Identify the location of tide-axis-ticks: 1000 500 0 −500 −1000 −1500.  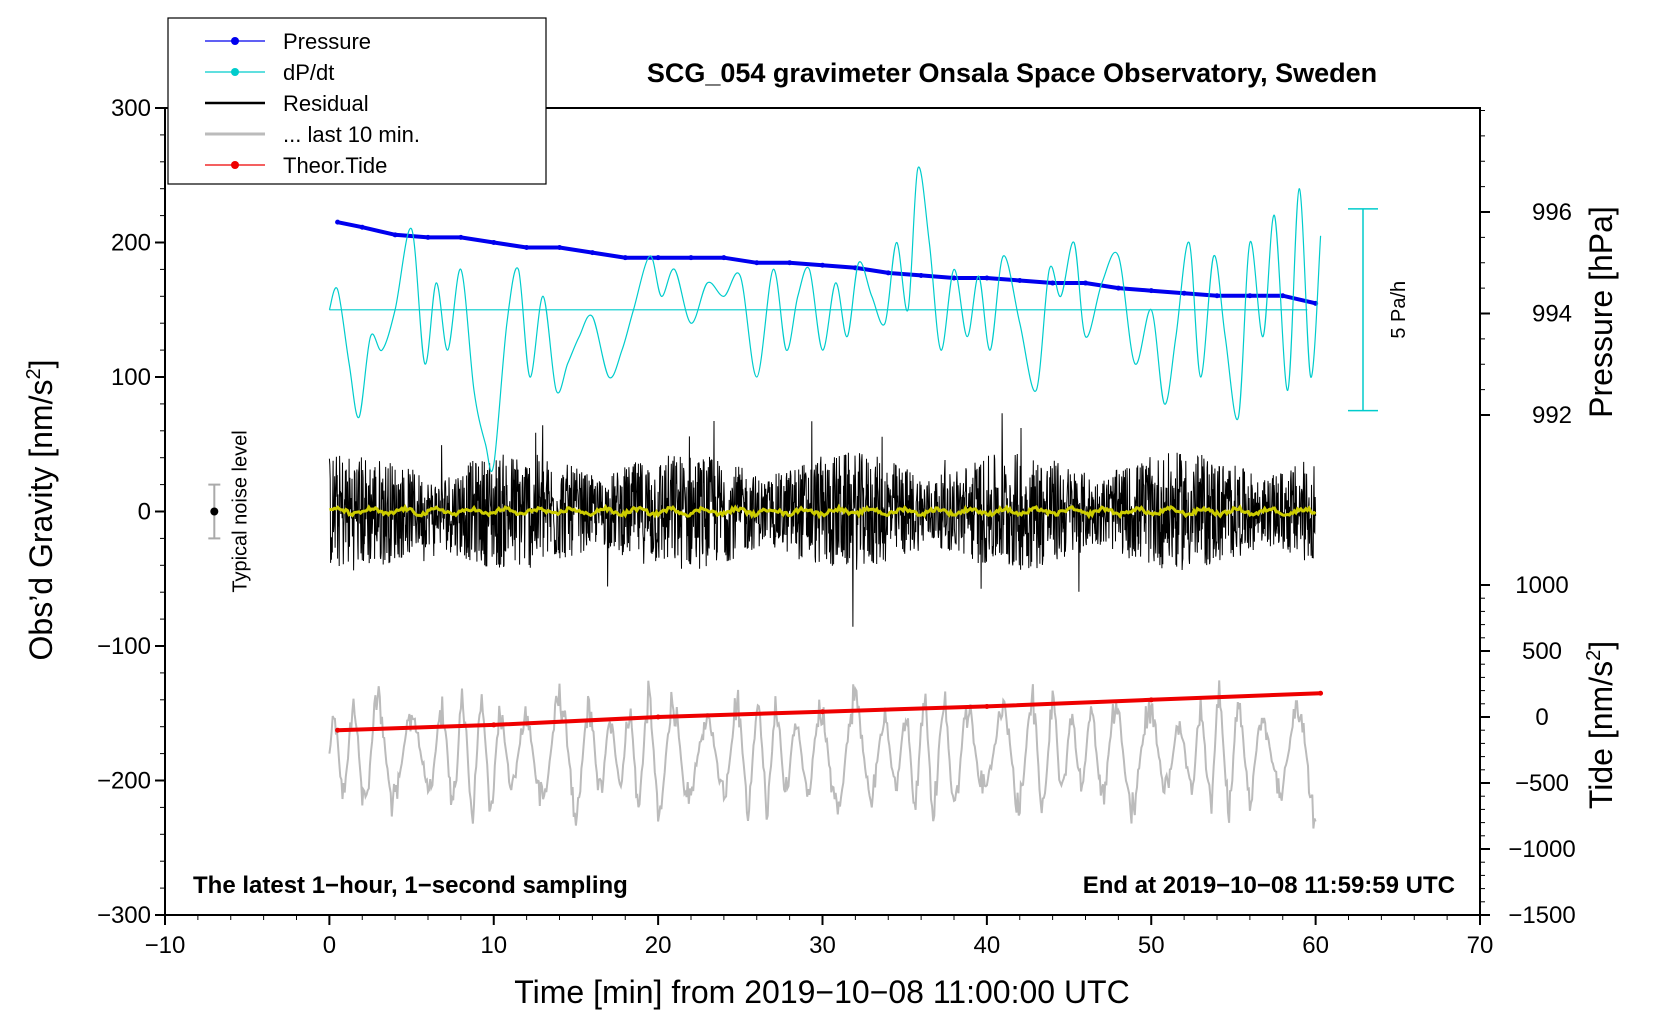
(1528, 750).